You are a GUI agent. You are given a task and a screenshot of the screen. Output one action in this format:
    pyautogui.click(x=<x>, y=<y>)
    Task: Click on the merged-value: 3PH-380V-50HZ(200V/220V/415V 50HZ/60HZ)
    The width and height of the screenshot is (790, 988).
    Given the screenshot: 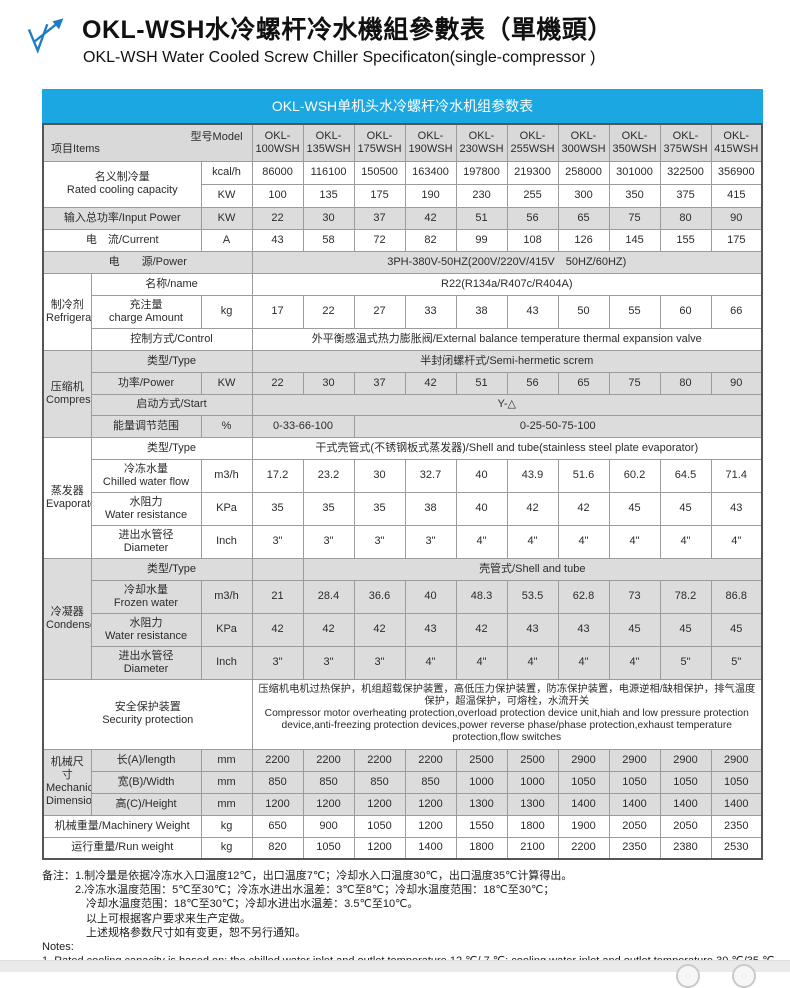 What is the action you would take?
    pyautogui.click(x=507, y=262)
    